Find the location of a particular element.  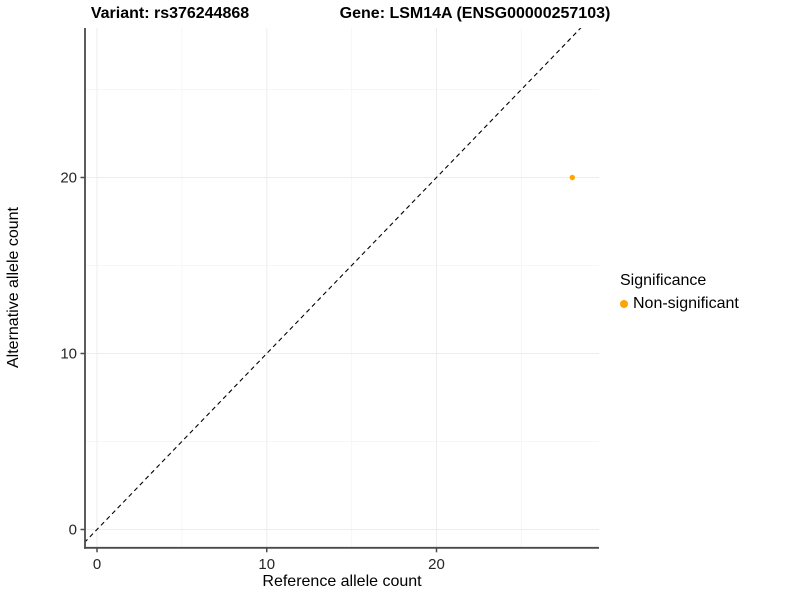

y-tick-label: 20 is located at coordinates (68, 178).